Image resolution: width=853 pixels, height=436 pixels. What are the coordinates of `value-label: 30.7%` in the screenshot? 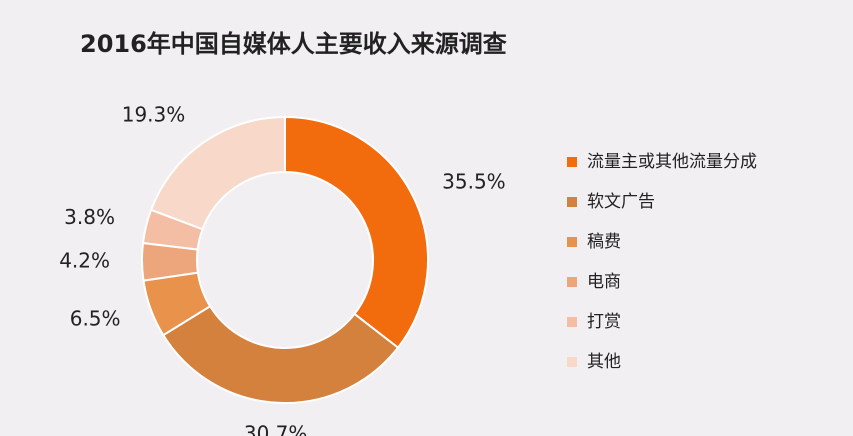 It's located at (276, 428).